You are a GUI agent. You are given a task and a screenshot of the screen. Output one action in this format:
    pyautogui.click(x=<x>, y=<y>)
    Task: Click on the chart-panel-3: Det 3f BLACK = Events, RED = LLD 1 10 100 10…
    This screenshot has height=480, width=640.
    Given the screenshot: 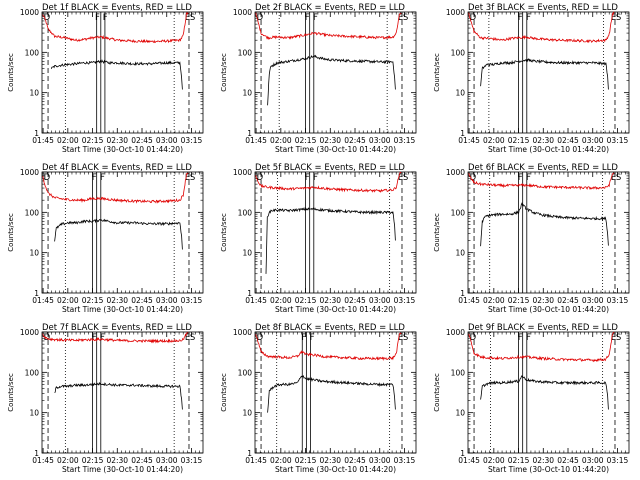 What is the action you would take?
    pyautogui.click(x=531, y=78)
    